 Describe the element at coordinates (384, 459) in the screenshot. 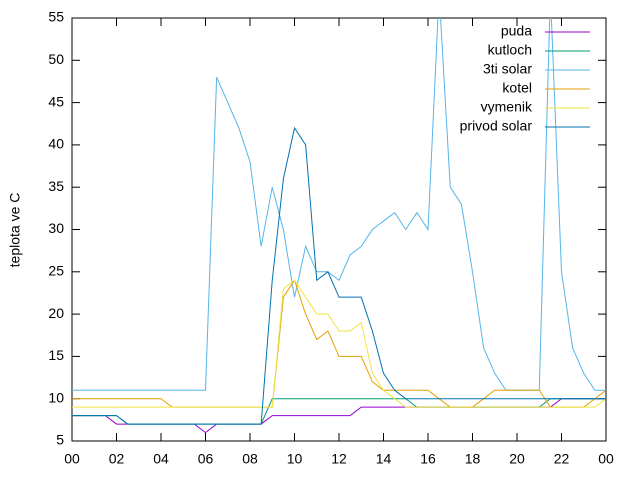

I see `x-tick-label: 14` at that location.